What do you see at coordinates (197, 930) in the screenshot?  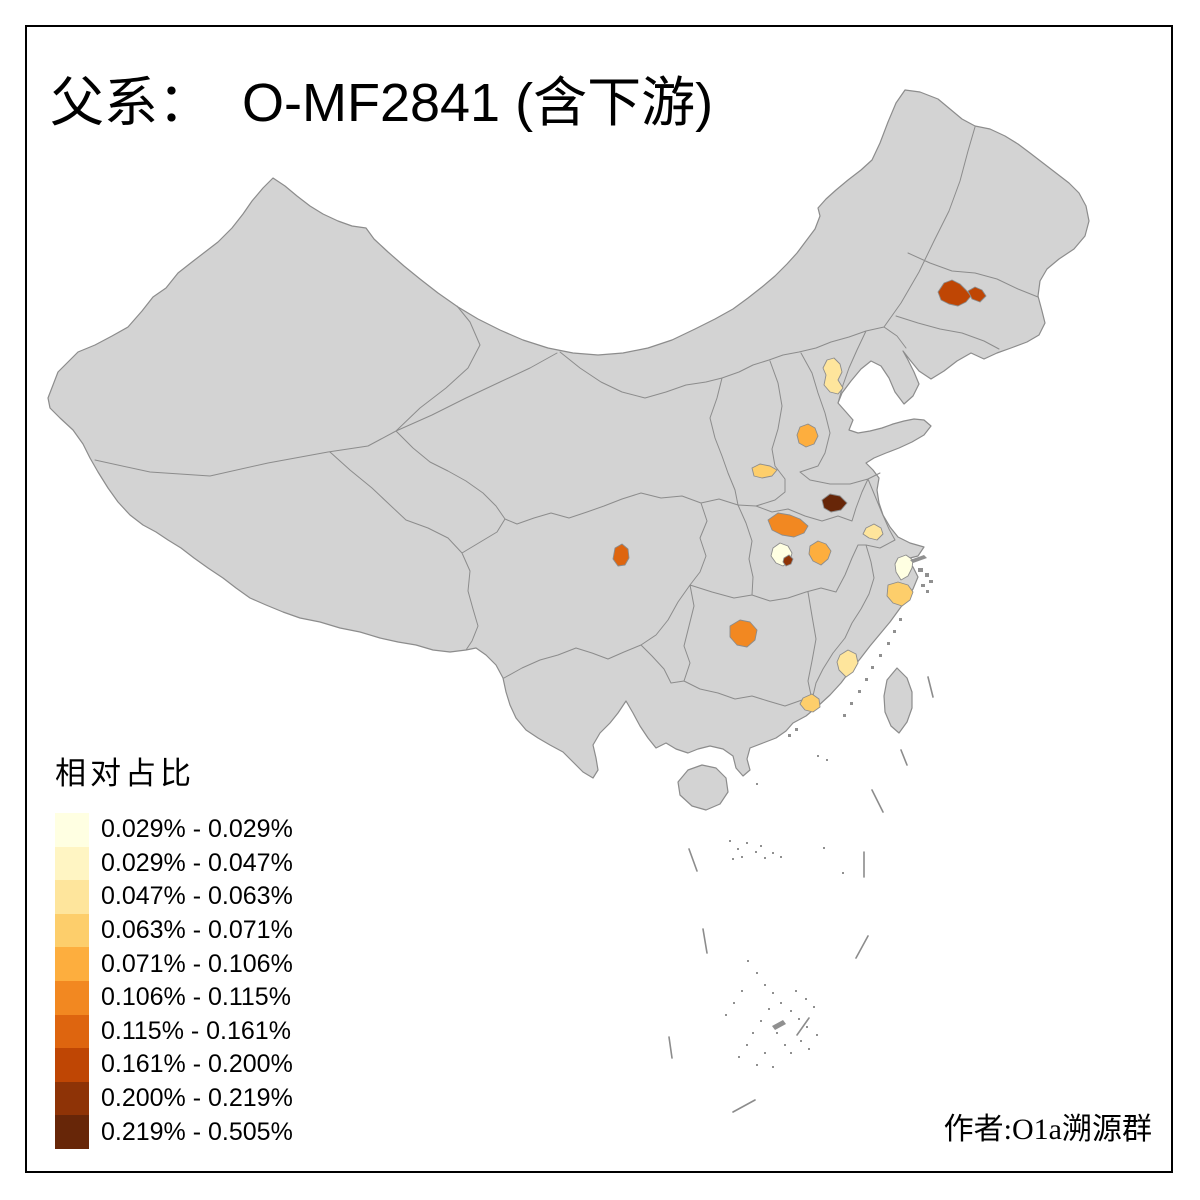 I see `legend-label: 0.063% - 0.071%` at bounding box center [197, 930].